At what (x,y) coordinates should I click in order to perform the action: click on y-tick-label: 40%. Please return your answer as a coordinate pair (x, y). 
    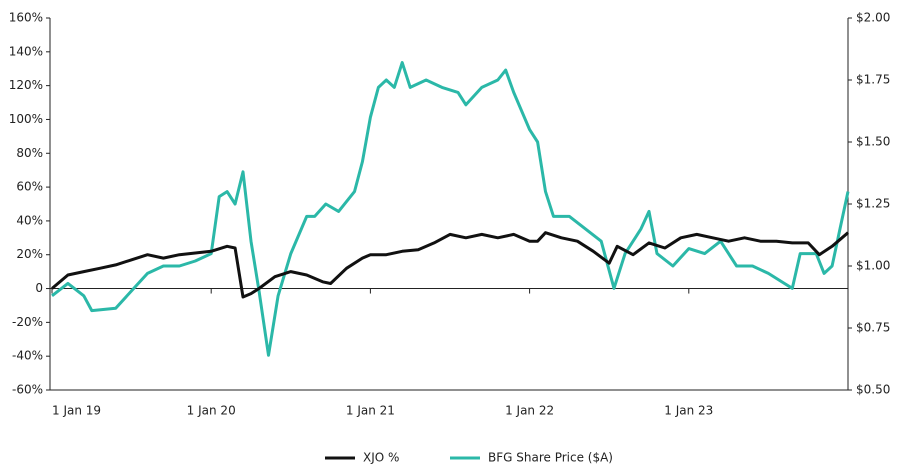
    Looking at the image, I should click on (29, 220).